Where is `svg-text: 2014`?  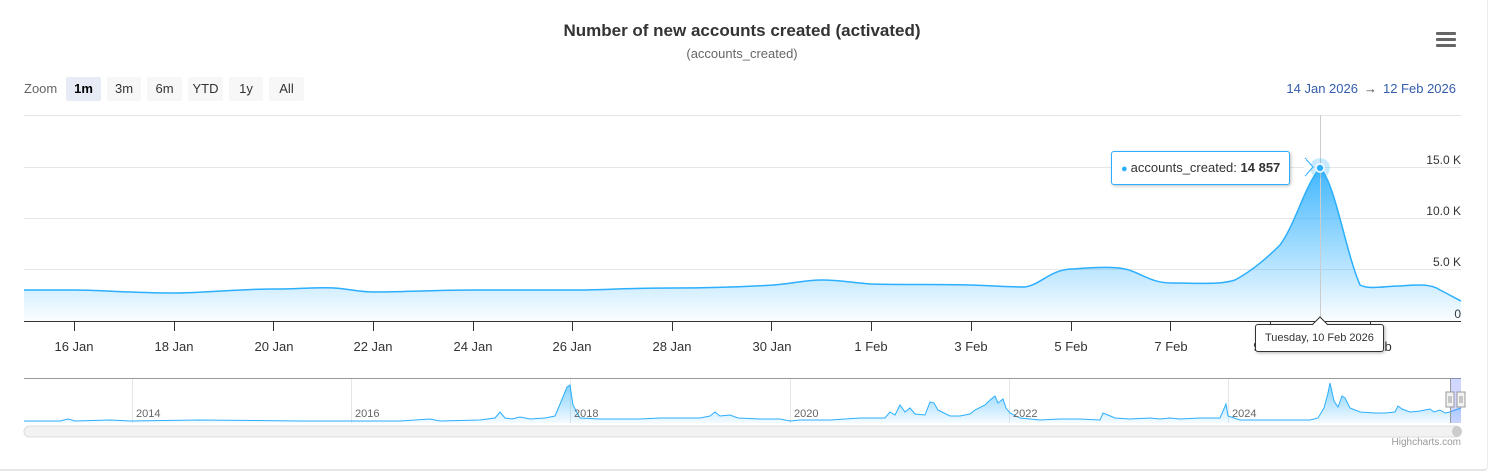
svg-text: 2014 is located at coordinates (148, 414).